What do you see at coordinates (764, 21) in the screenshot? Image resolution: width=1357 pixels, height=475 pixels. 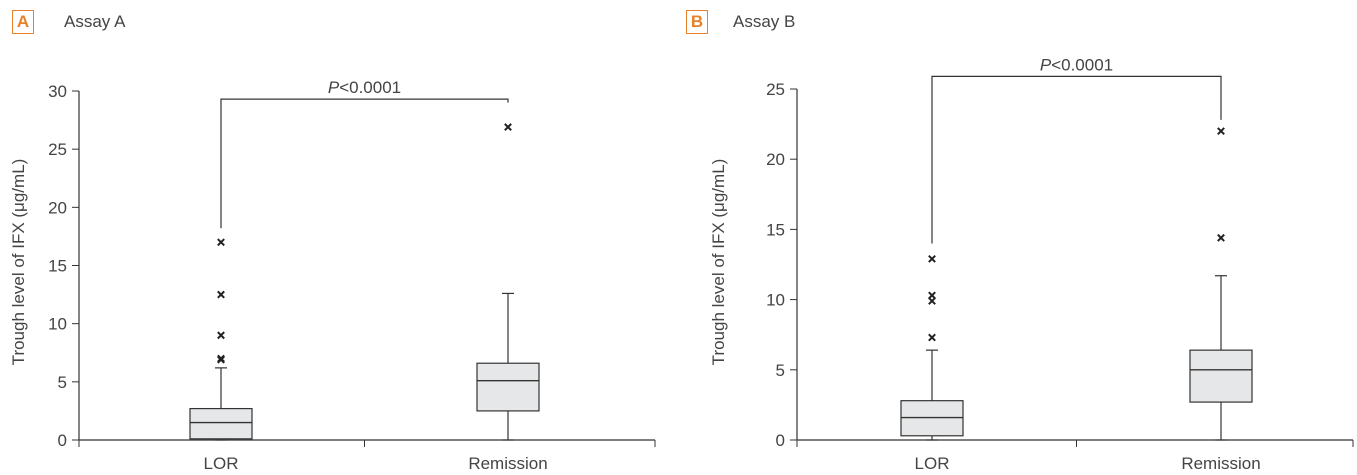 I see `panel-title-b: Assay B` at bounding box center [764, 21].